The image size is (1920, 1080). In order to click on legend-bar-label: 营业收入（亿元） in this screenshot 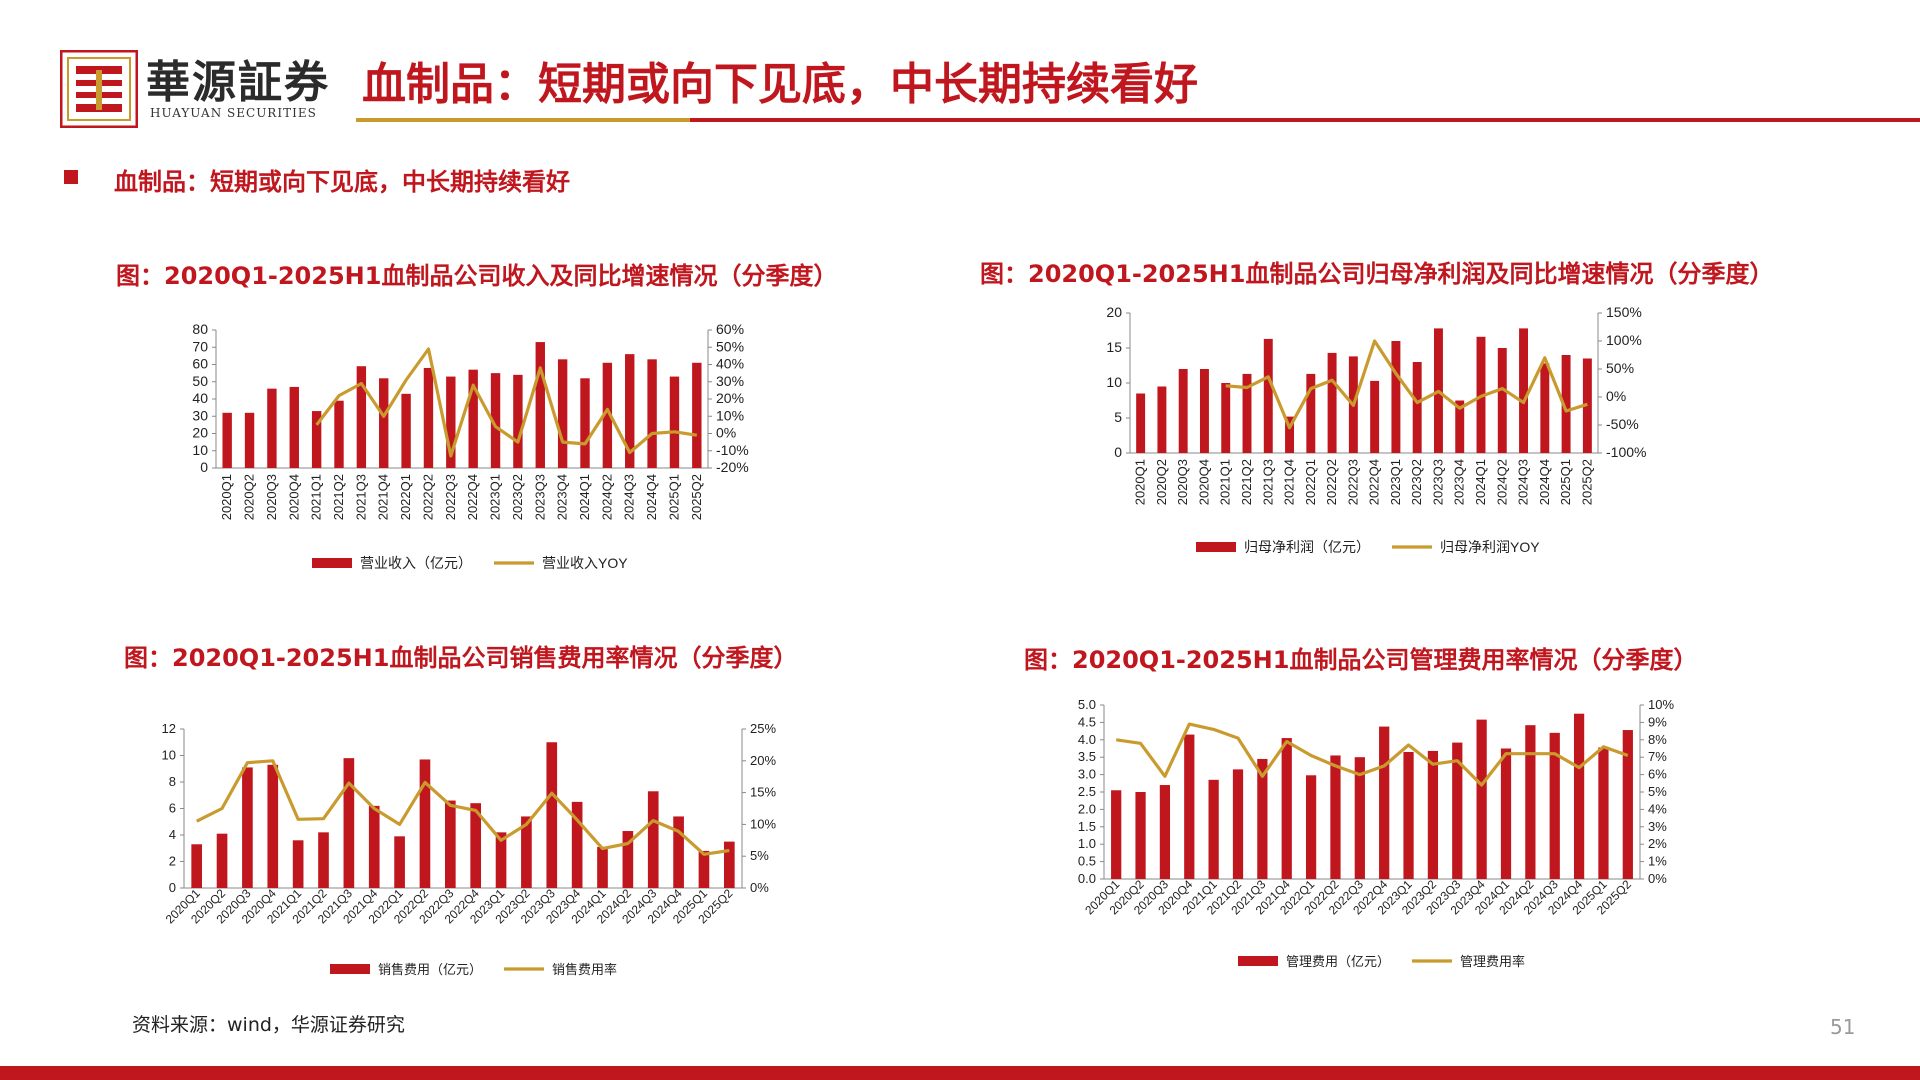, I will do `click(416, 563)`.